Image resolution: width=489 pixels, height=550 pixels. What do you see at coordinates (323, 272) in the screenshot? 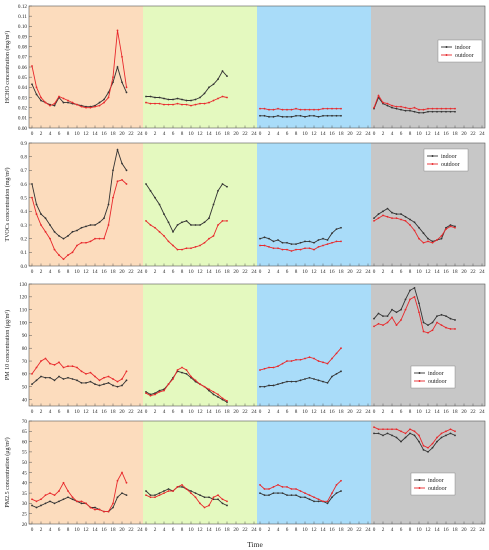
I see `x-tick-label: 14` at bounding box center [323, 272].